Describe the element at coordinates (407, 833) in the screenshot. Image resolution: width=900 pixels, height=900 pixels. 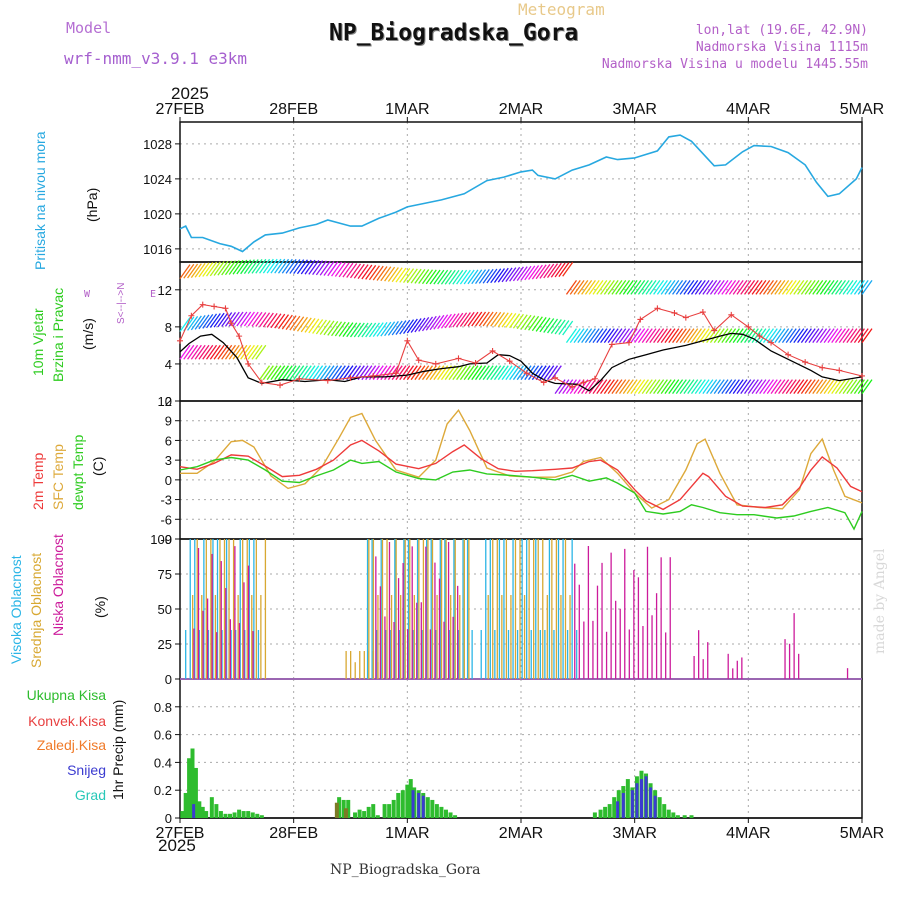
I see `x-tick-label-bottom: 1MAR` at that location.